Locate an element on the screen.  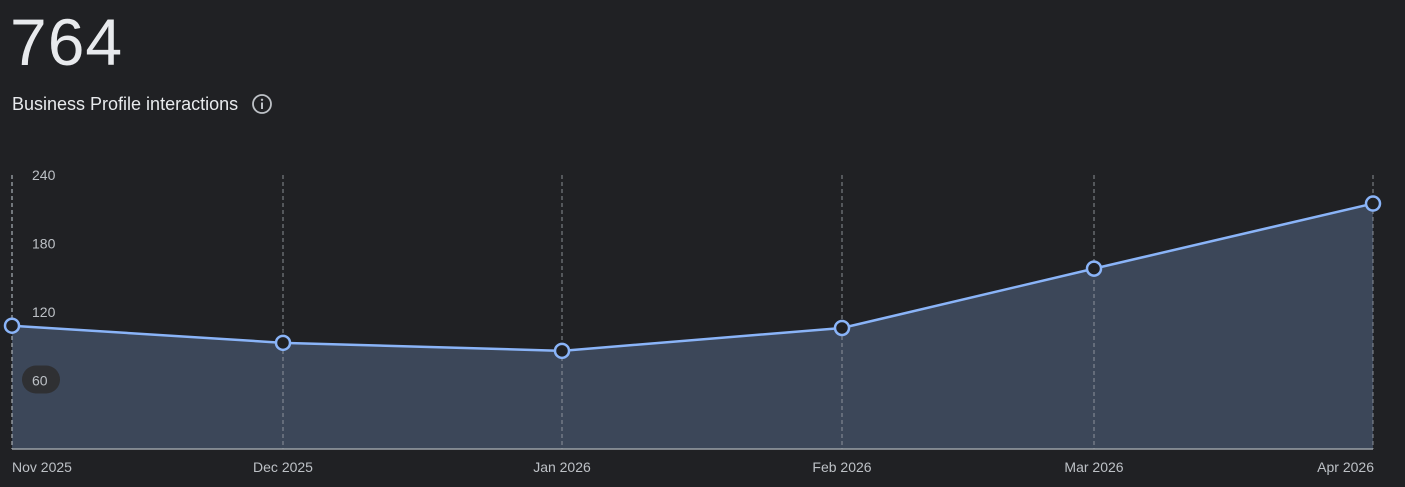
metric-label-row: Business Profile interactions is located at coordinates (142, 104).